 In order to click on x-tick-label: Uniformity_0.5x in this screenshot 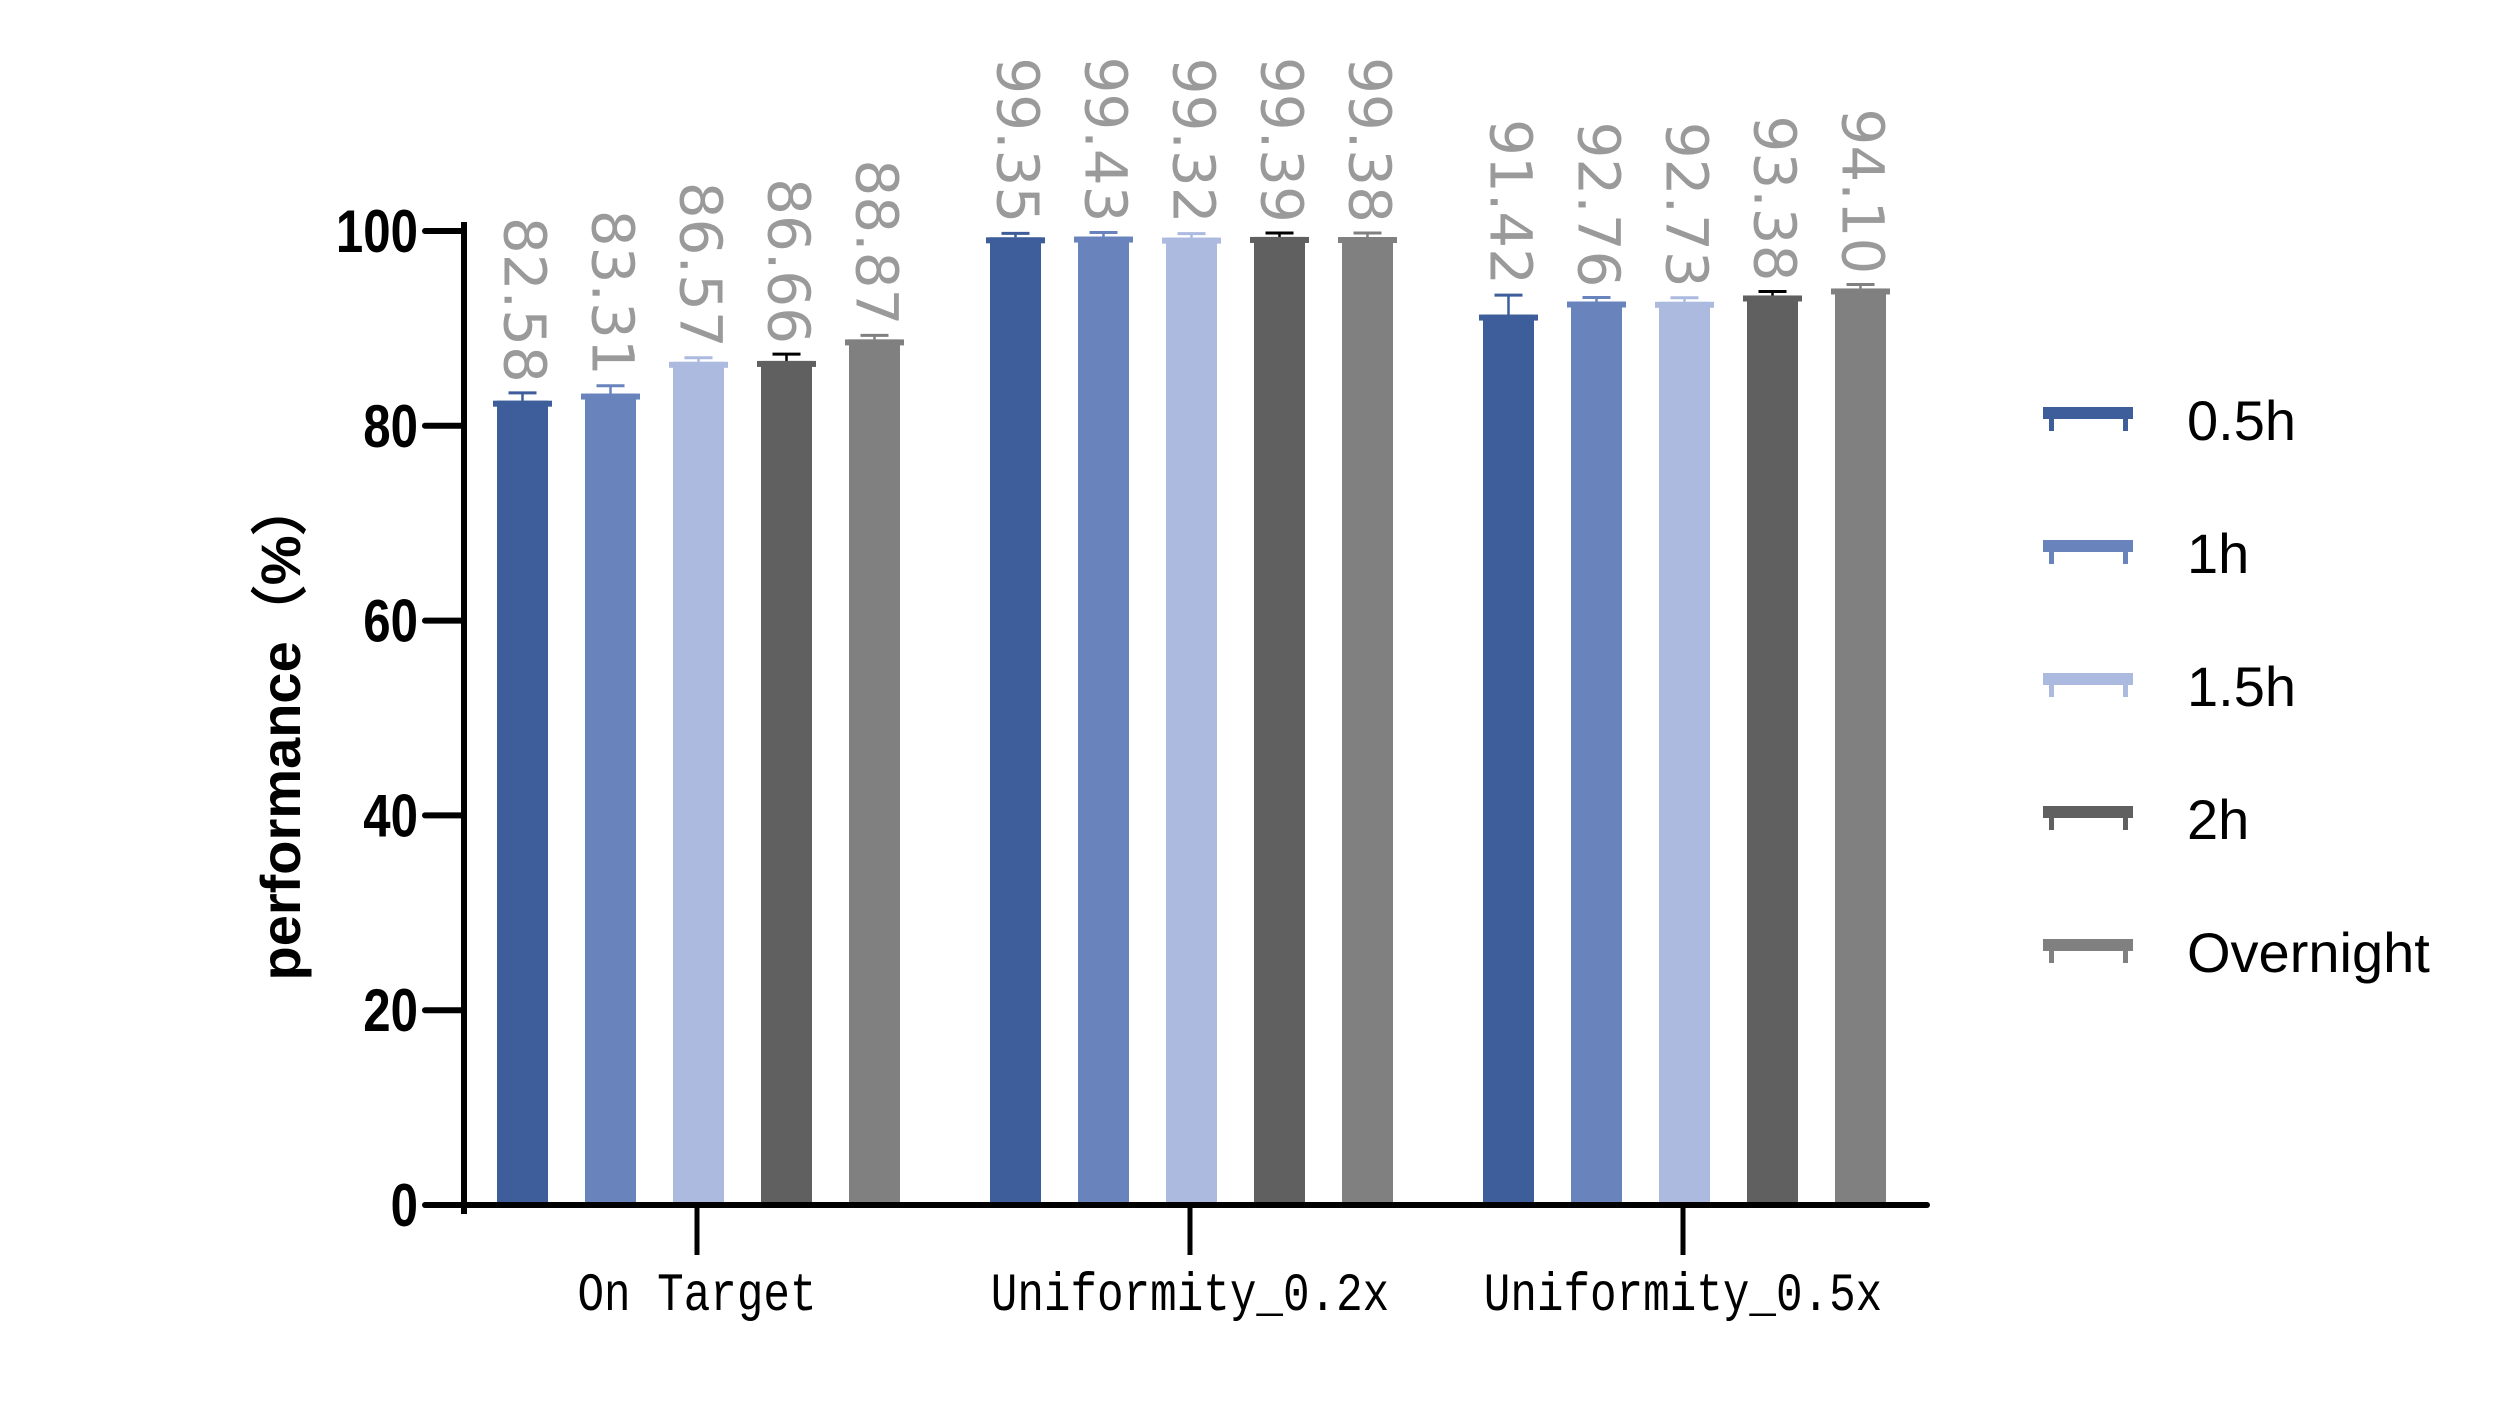, I will do `click(1683, 1295)`.